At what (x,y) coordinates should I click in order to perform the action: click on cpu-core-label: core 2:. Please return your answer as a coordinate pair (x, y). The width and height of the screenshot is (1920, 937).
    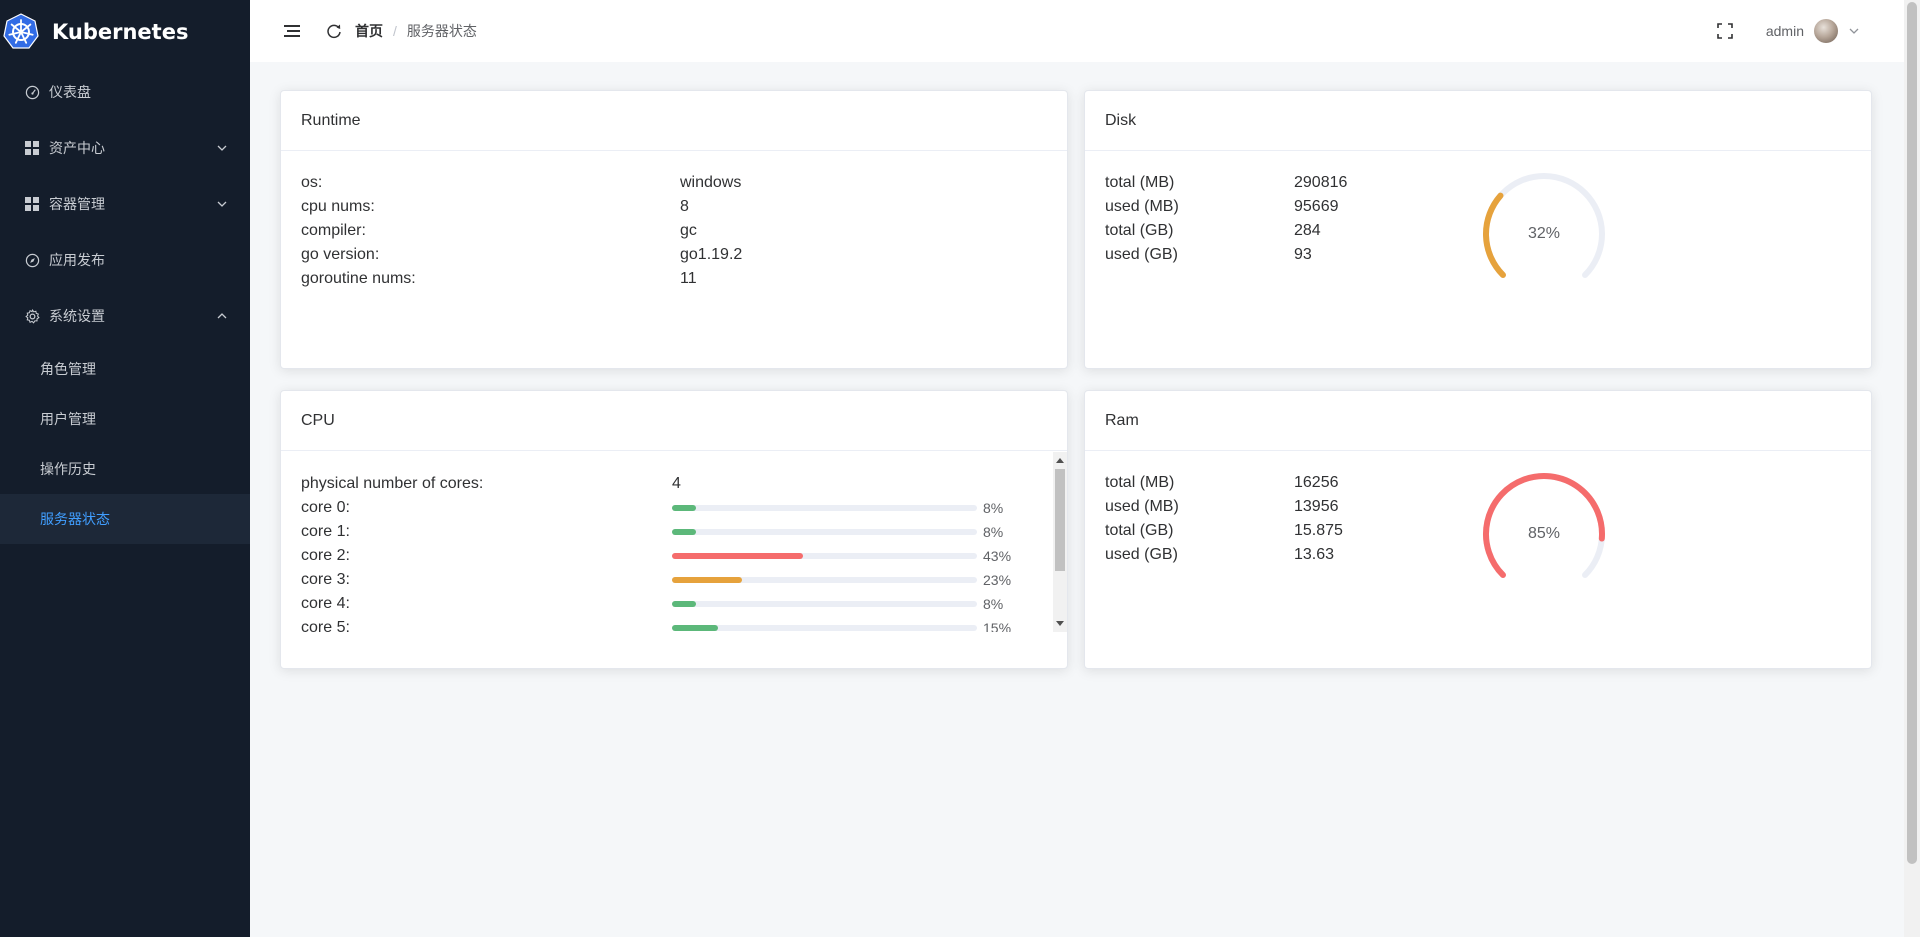
    Looking at the image, I should click on (325, 555).